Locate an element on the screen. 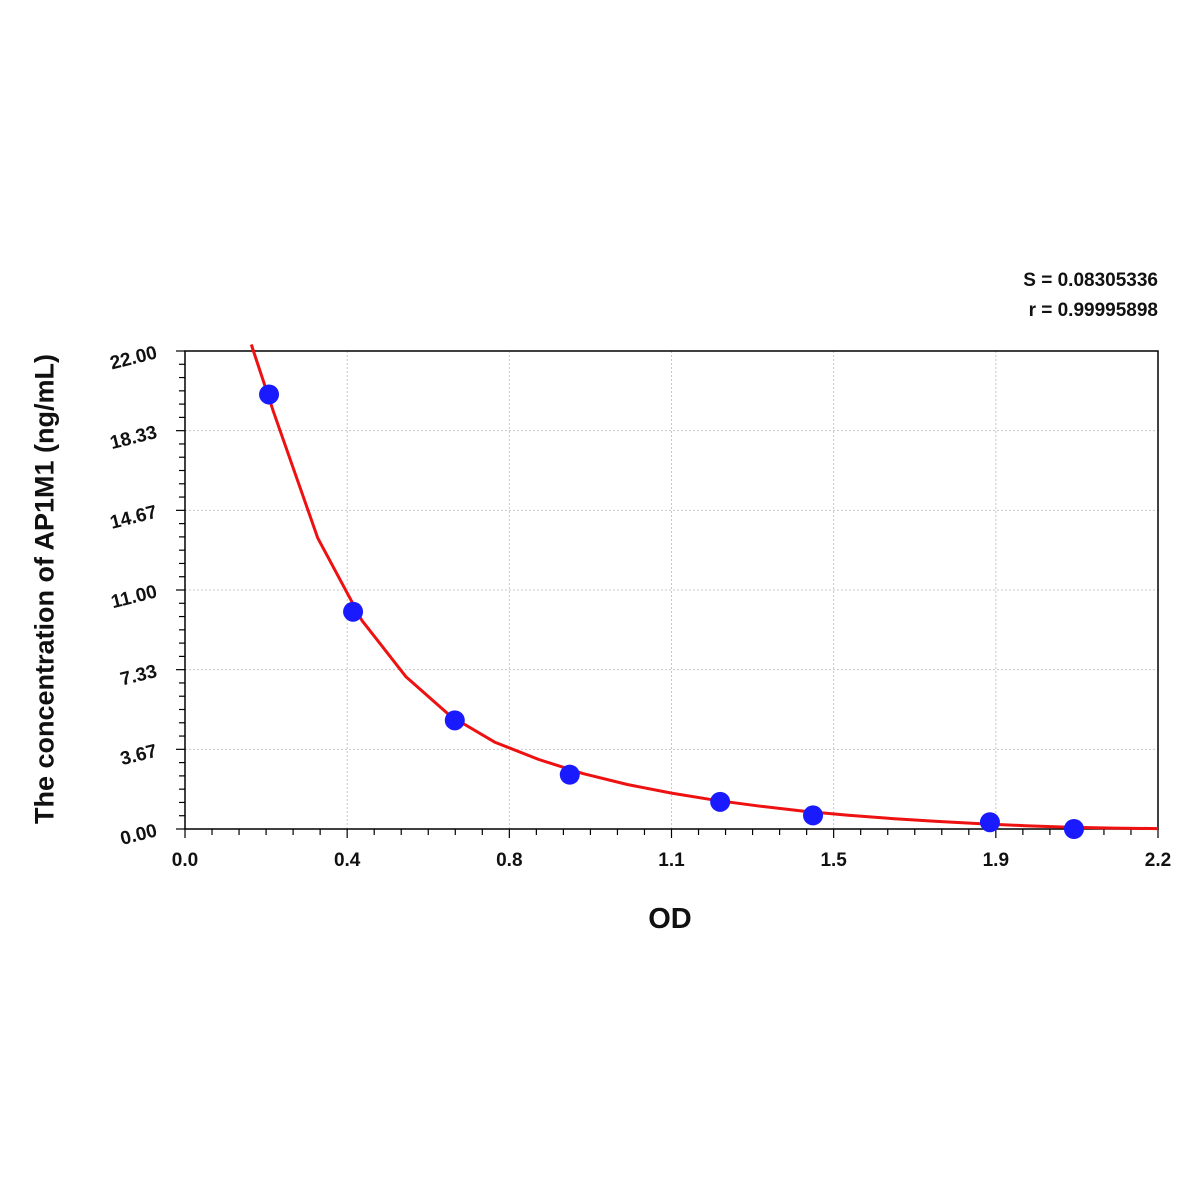  y-tick-label: 11.00 is located at coordinates (134, 597).